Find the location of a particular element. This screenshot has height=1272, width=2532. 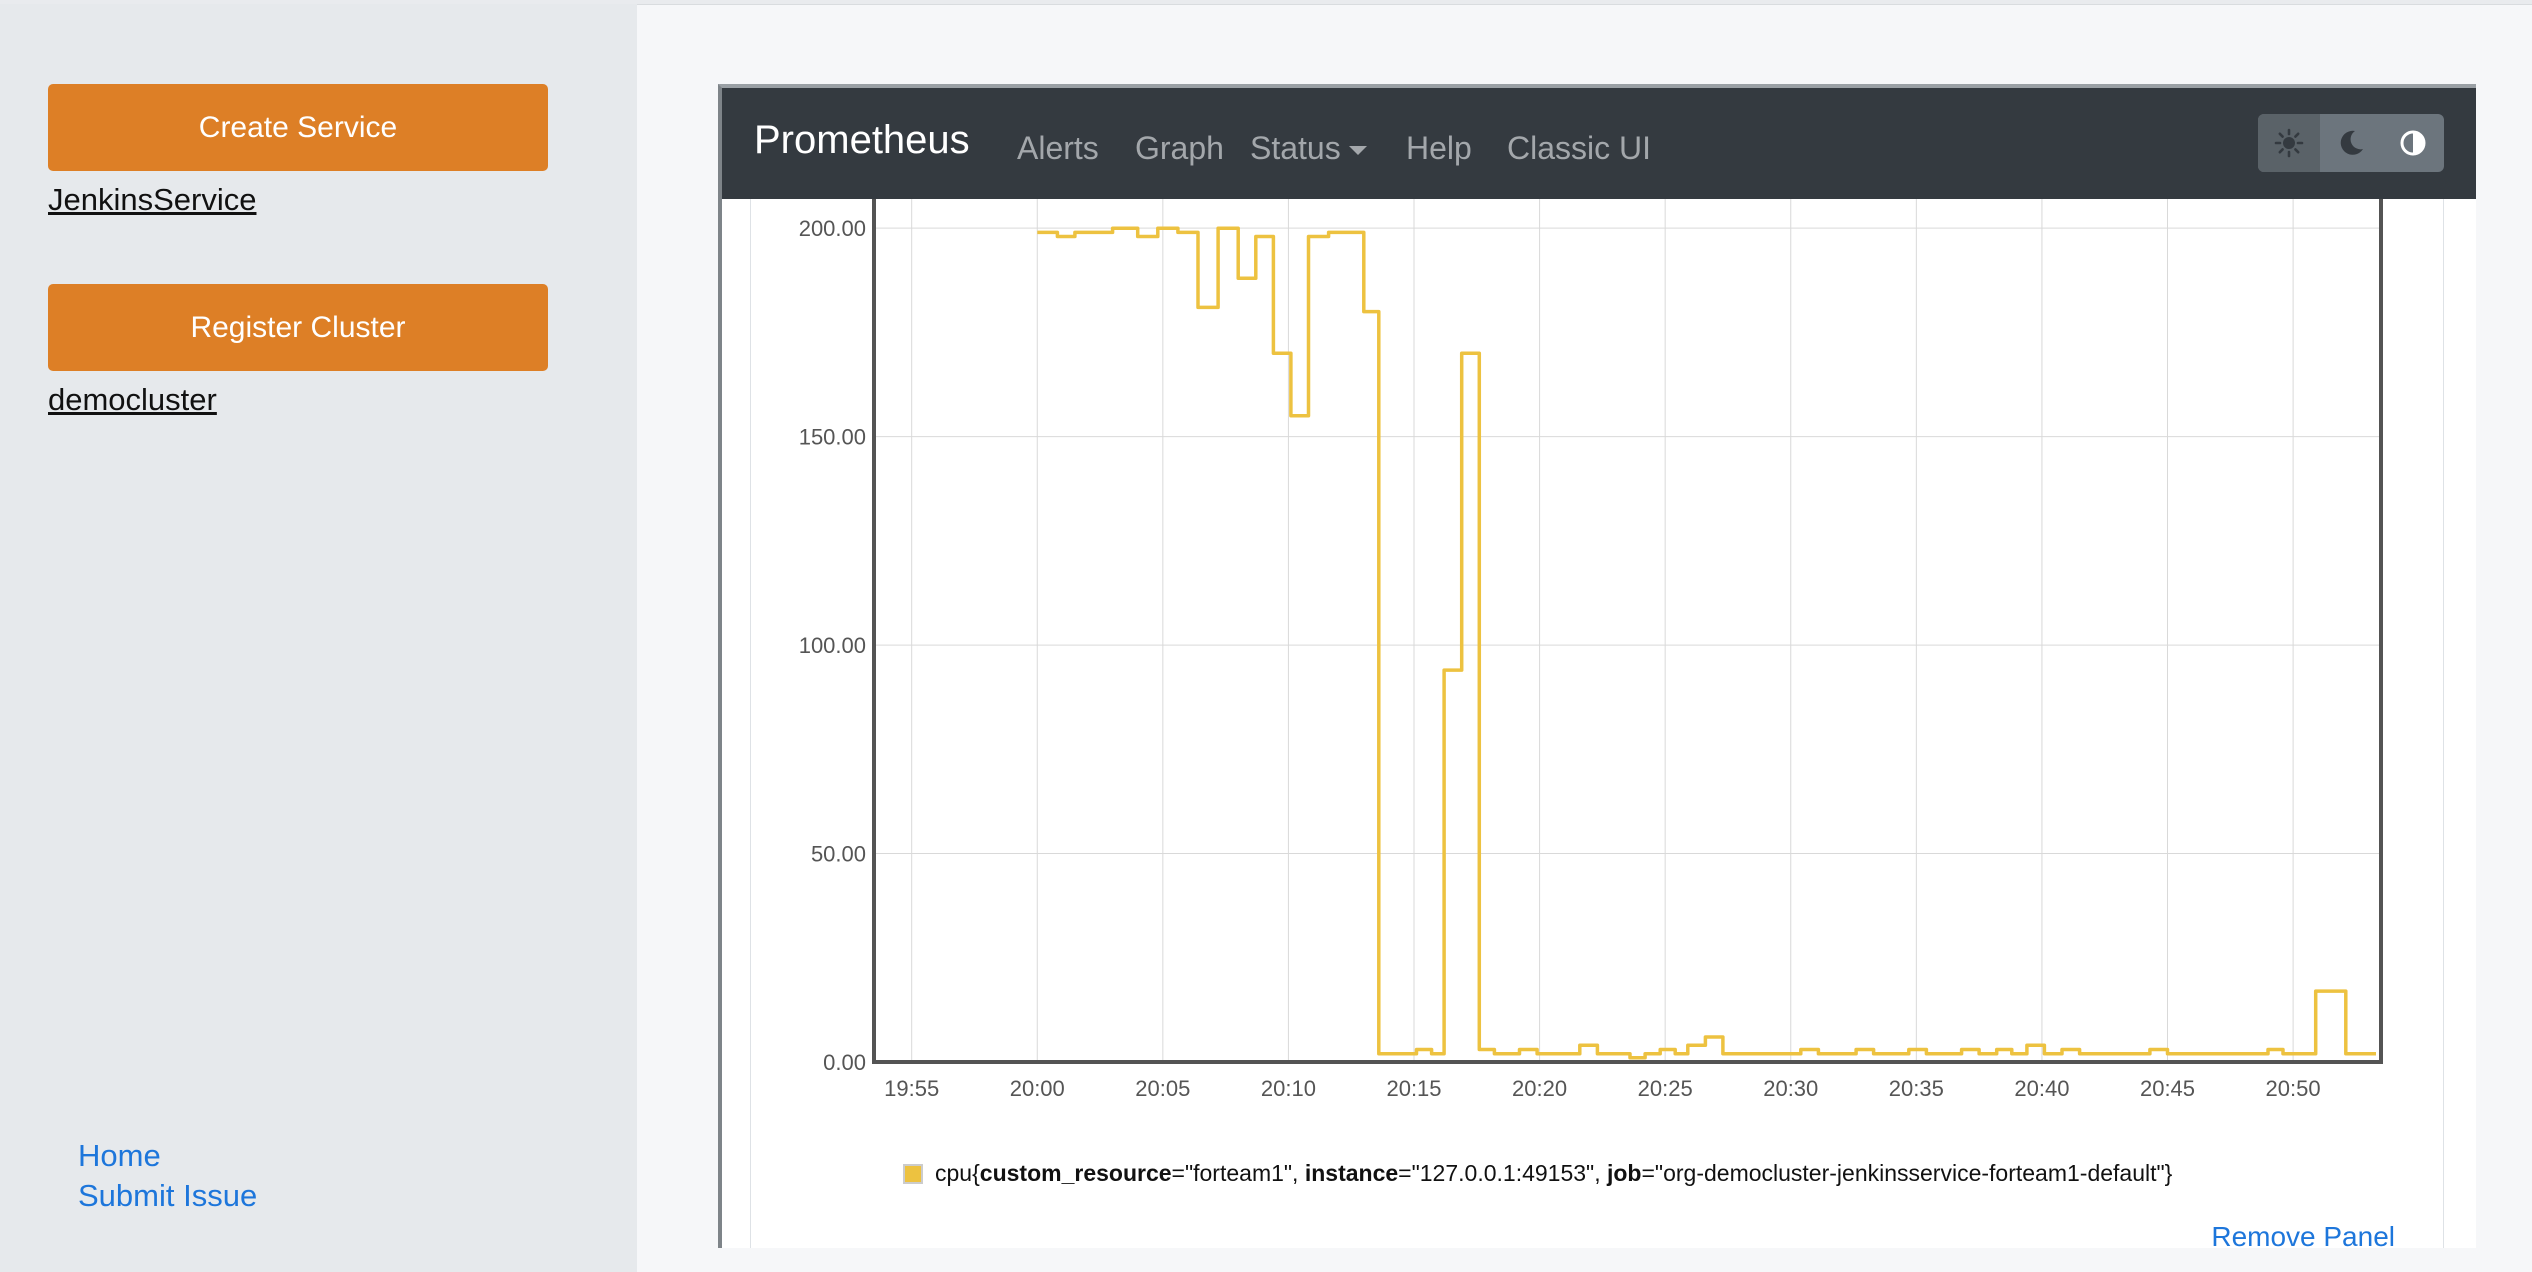

nav-status-label: Status is located at coordinates (1295, 148).